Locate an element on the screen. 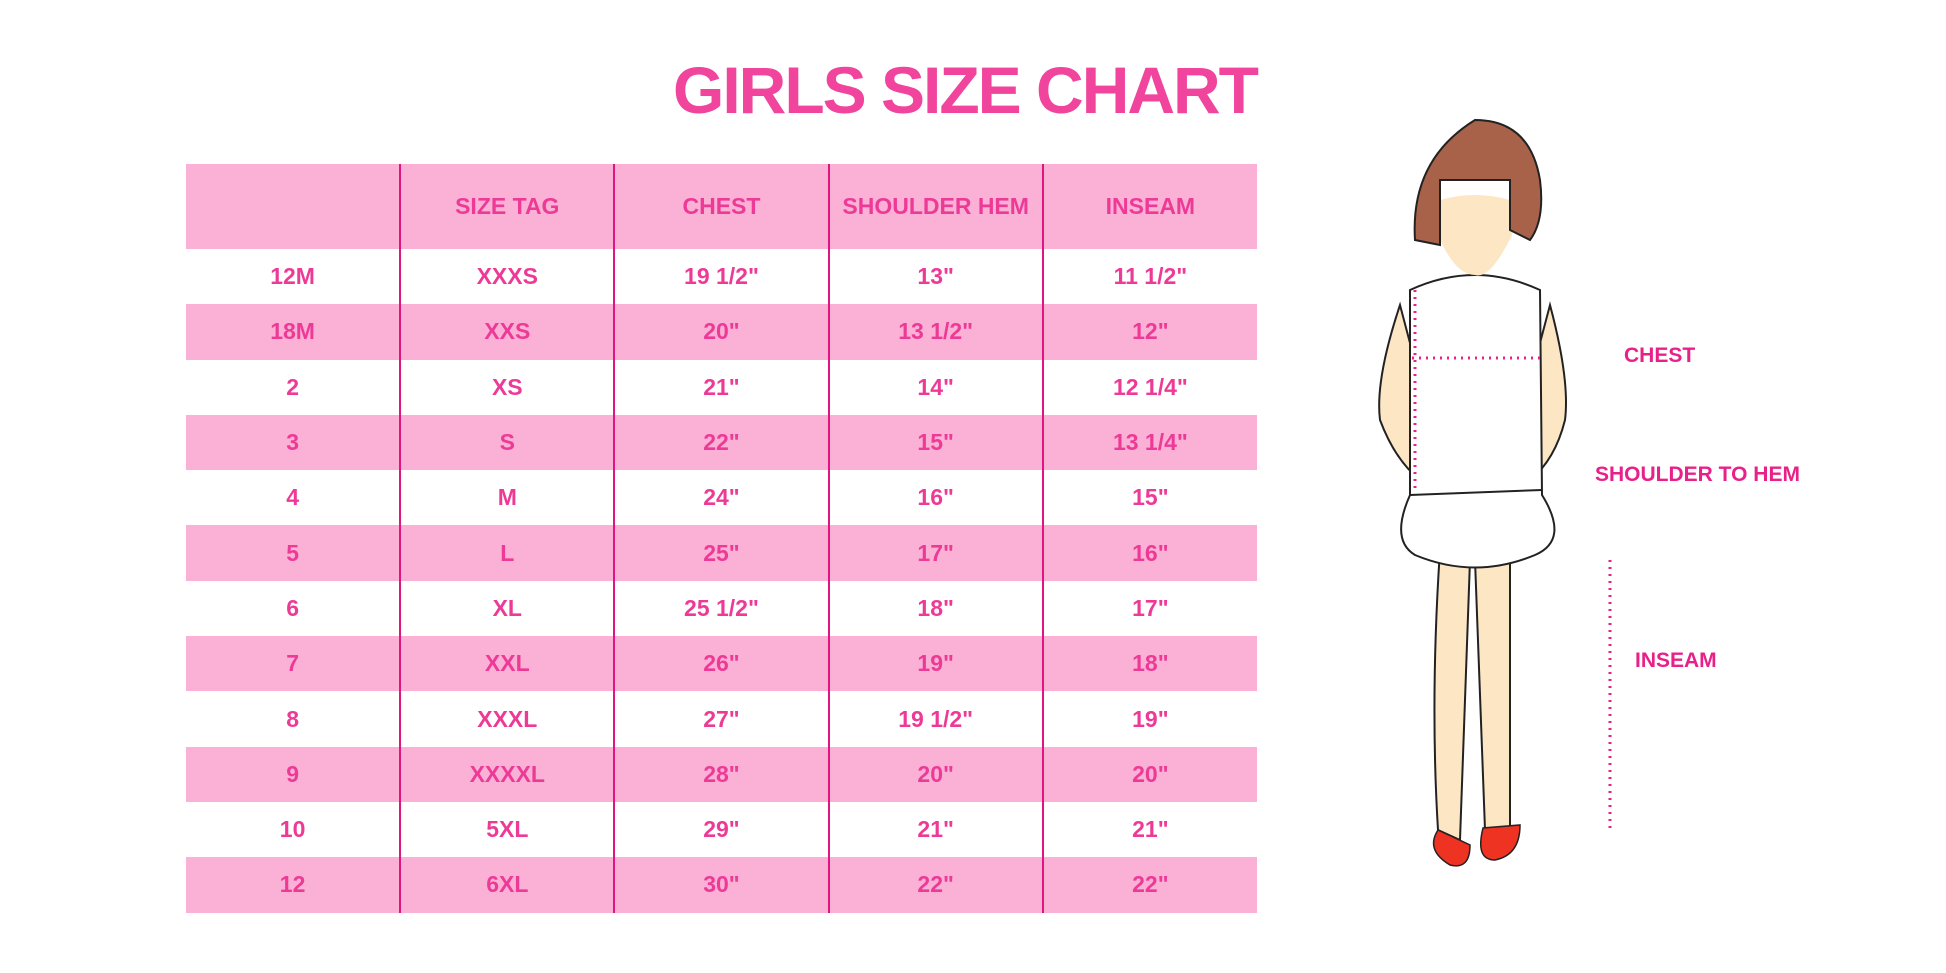 The image size is (1946, 973). table-cell: XXXL is located at coordinates (507, 719).